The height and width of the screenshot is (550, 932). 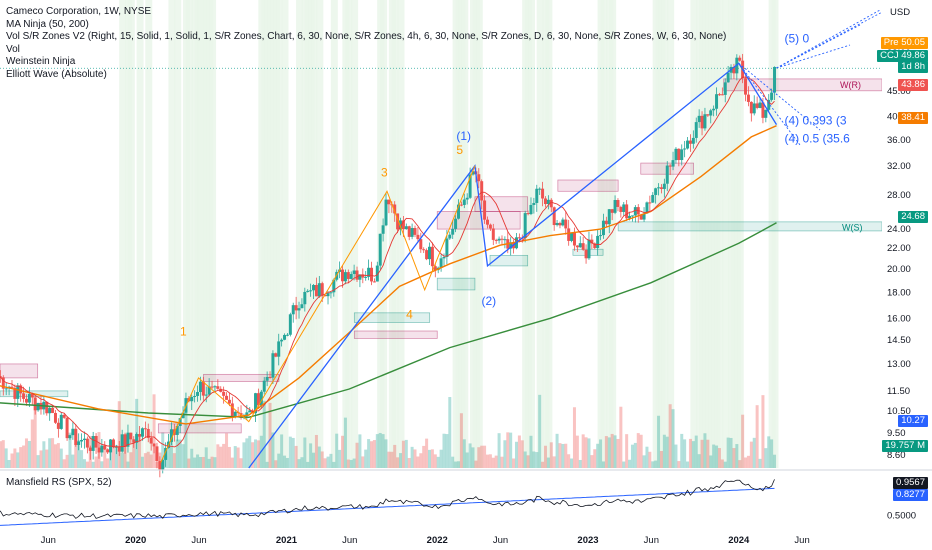 What do you see at coordinates (463, 136) in the screenshot?
I see `wave-label: (1)` at bounding box center [463, 136].